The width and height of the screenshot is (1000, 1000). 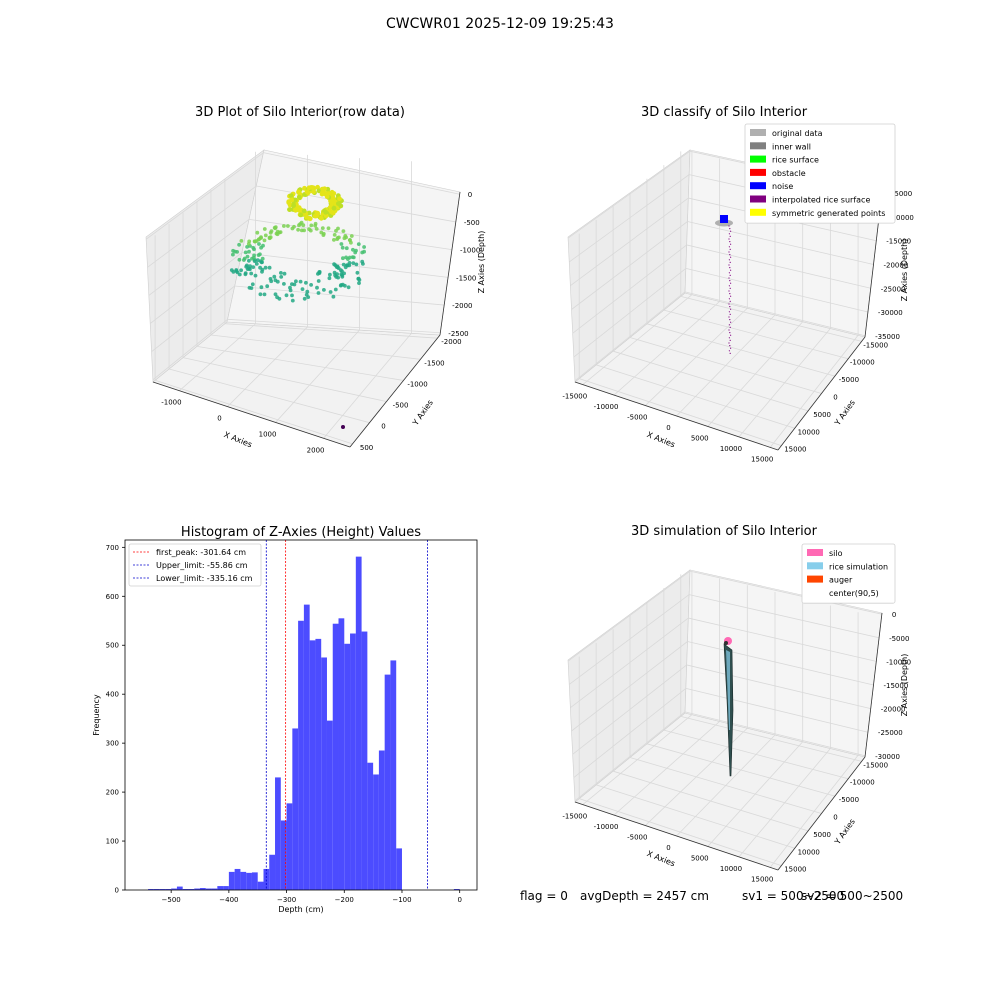 What do you see at coordinates (791, 146) in the screenshot?
I see `legend-label: inner wall` at bounding box center [791, 146].